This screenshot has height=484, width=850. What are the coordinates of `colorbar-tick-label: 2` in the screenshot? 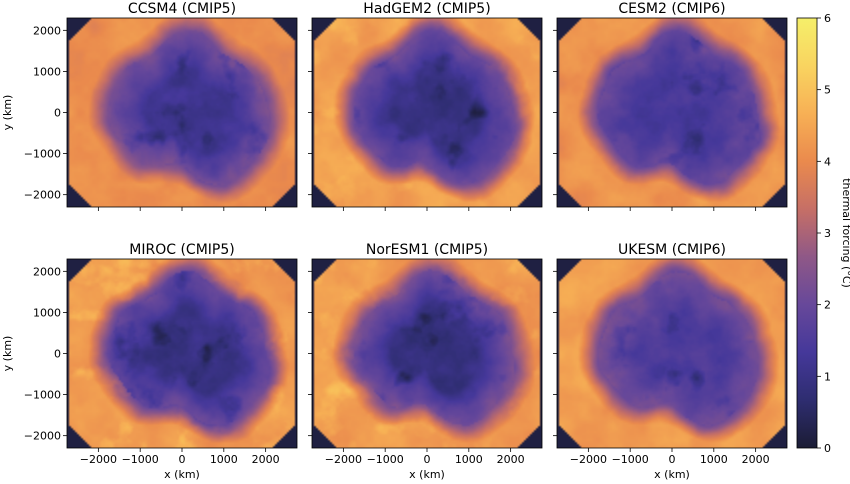 It's located at (827, 305).